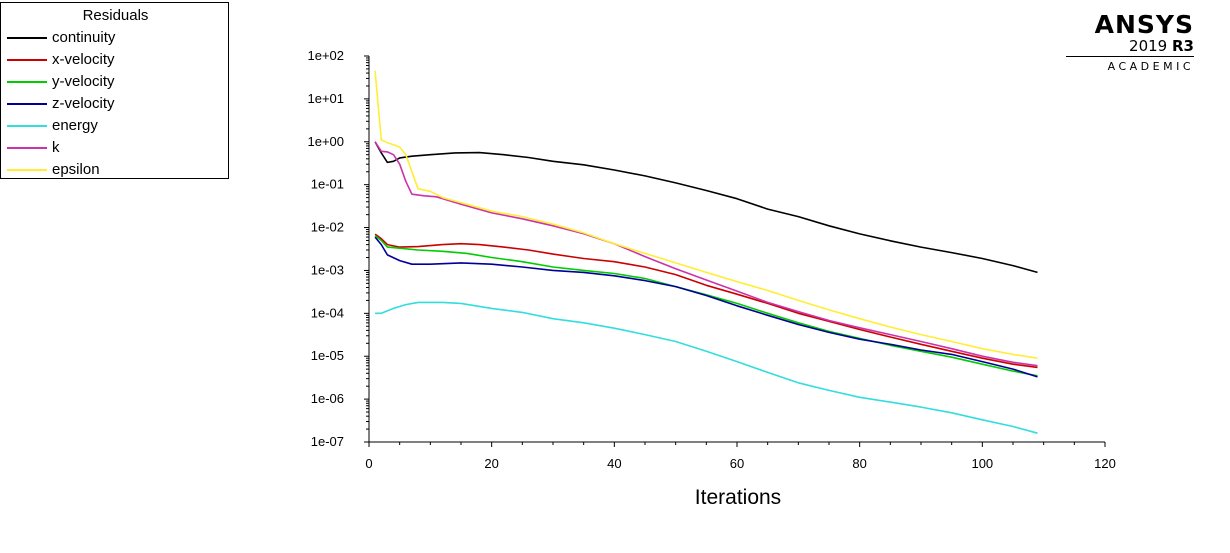 This screenshot has height=553, width=1230. I want to click on legend-label: energy, so click(75, 125).